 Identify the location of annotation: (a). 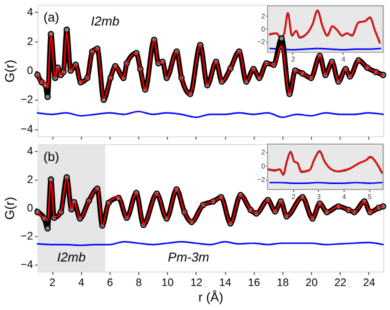
(51, 17).